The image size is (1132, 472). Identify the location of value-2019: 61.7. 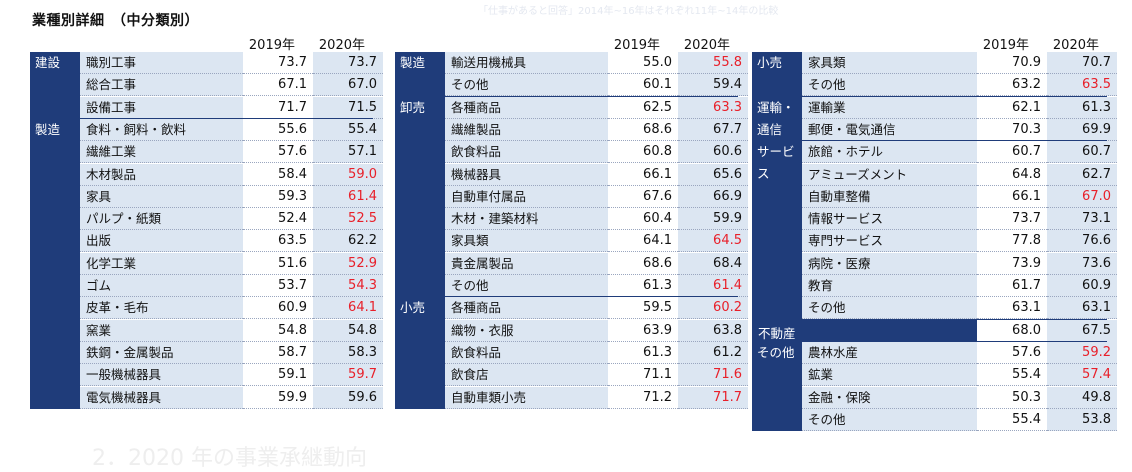
(1012, 286).